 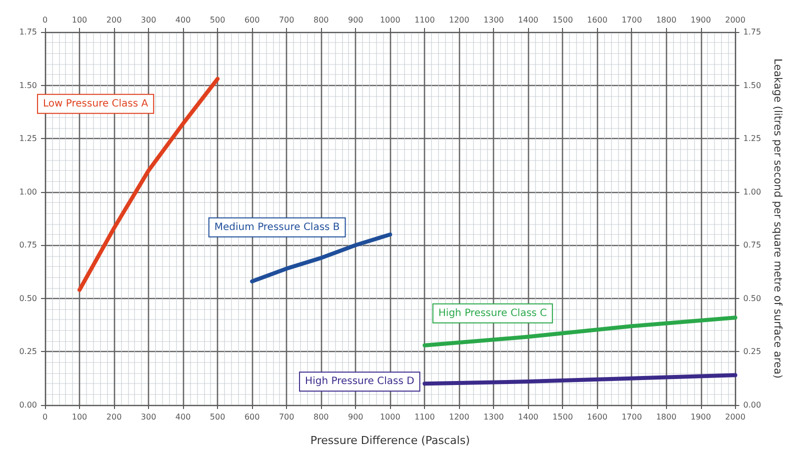 What do you see at coordinates (632, 20) in the screenshot?
I see `x2-tick-label: 1700` at bounding box center [632, 20].